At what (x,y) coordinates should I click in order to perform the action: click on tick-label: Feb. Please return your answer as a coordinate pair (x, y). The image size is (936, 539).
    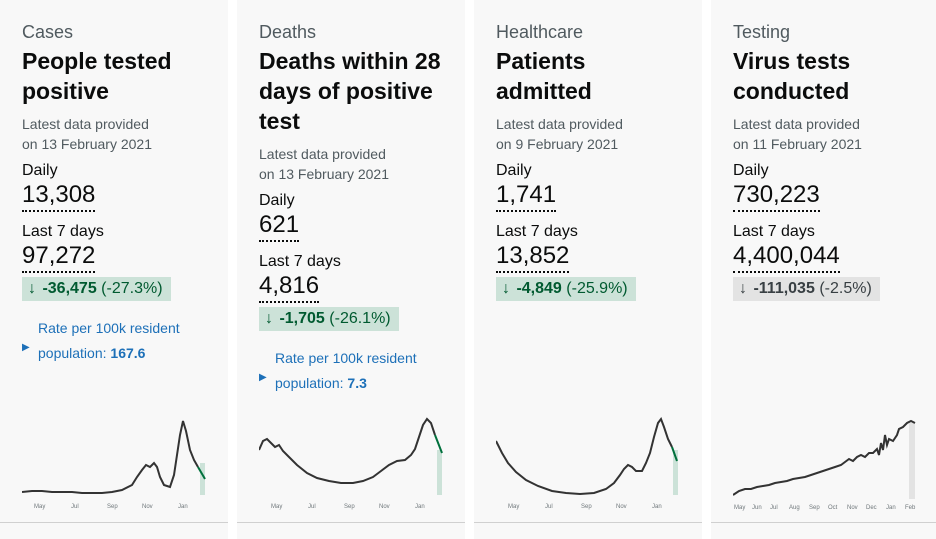
    Looking at the image, I should click on (910, 508).